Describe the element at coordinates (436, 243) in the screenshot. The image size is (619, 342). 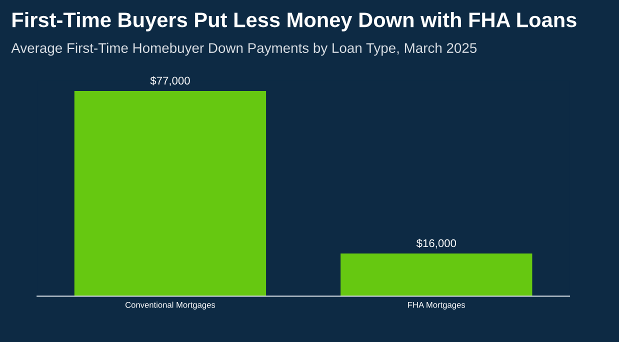
I see `data-label: $16,000` at that location.